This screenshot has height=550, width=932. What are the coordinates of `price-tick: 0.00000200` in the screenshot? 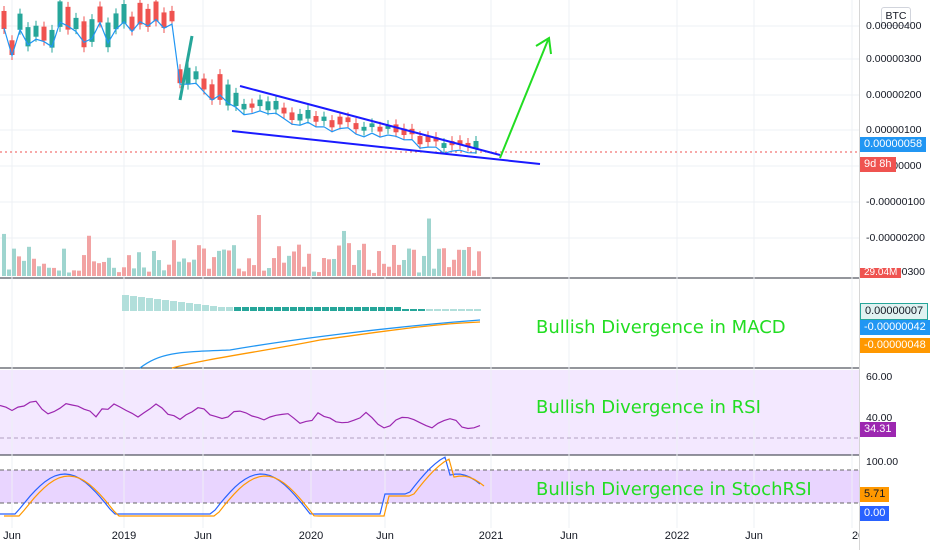 It's located at (894, 95).